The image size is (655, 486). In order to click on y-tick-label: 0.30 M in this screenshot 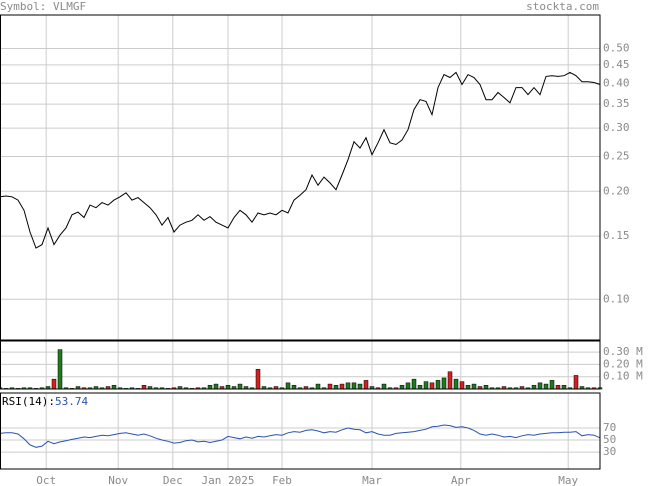, I will do `click(623, 351)`.